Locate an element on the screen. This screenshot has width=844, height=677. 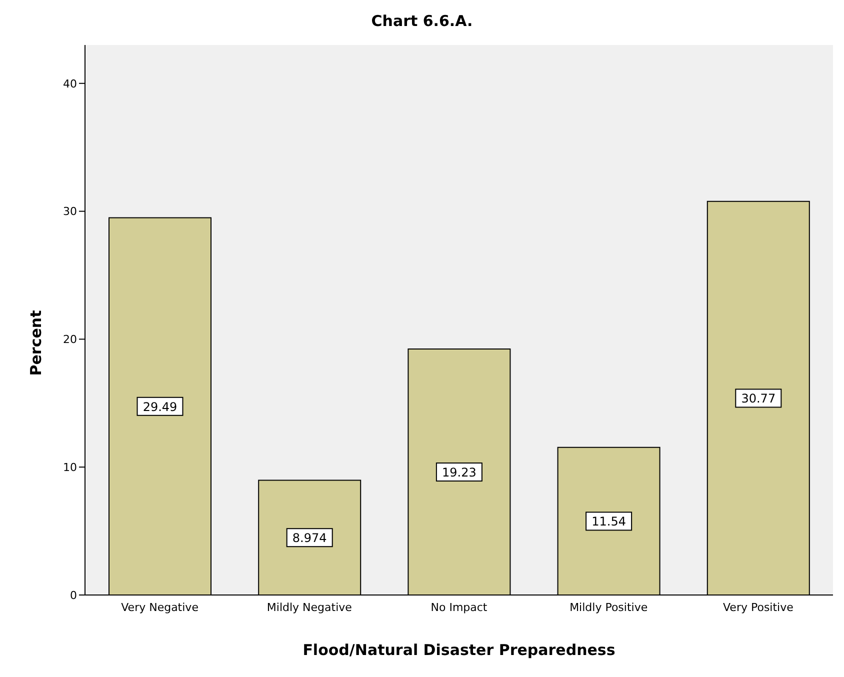
data-label: 29.49 is located at coordinates (160, 407).